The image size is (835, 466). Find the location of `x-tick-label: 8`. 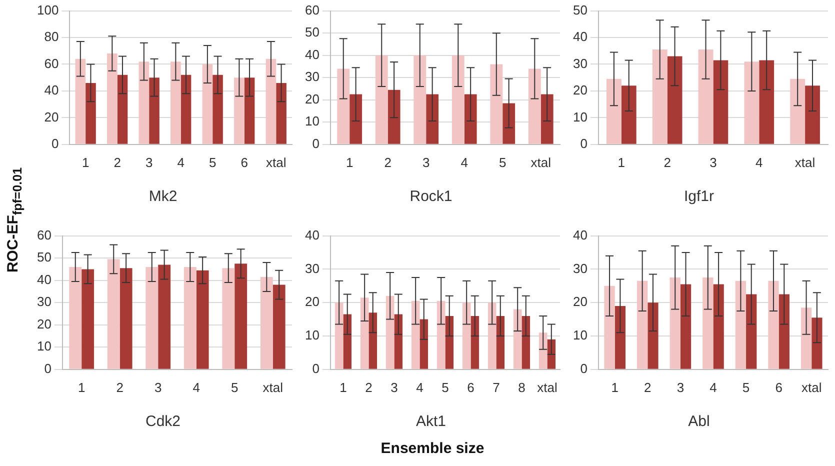

x-tick-label: 8 is located at coordinates (522, 387).